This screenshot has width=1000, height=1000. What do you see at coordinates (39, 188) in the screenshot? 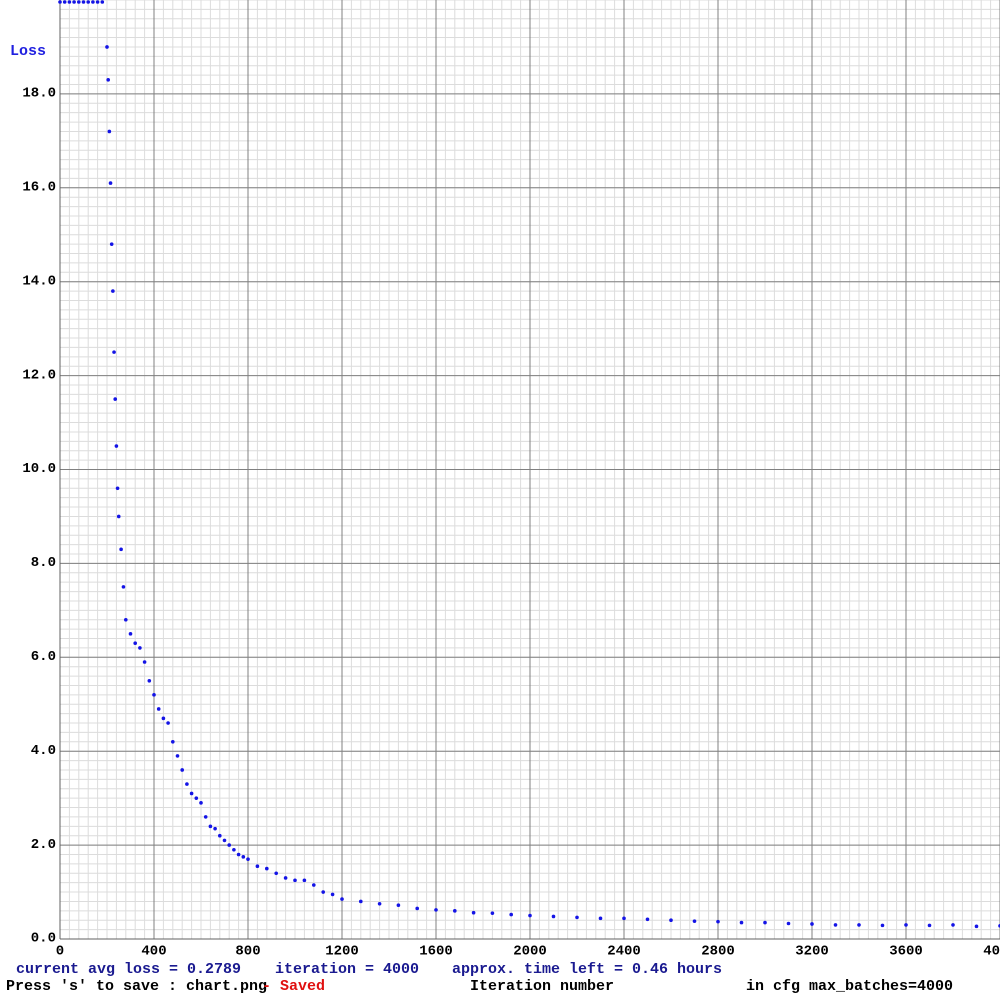
I see `y-tick-label: 16.0` at bounding box center [39, 188].